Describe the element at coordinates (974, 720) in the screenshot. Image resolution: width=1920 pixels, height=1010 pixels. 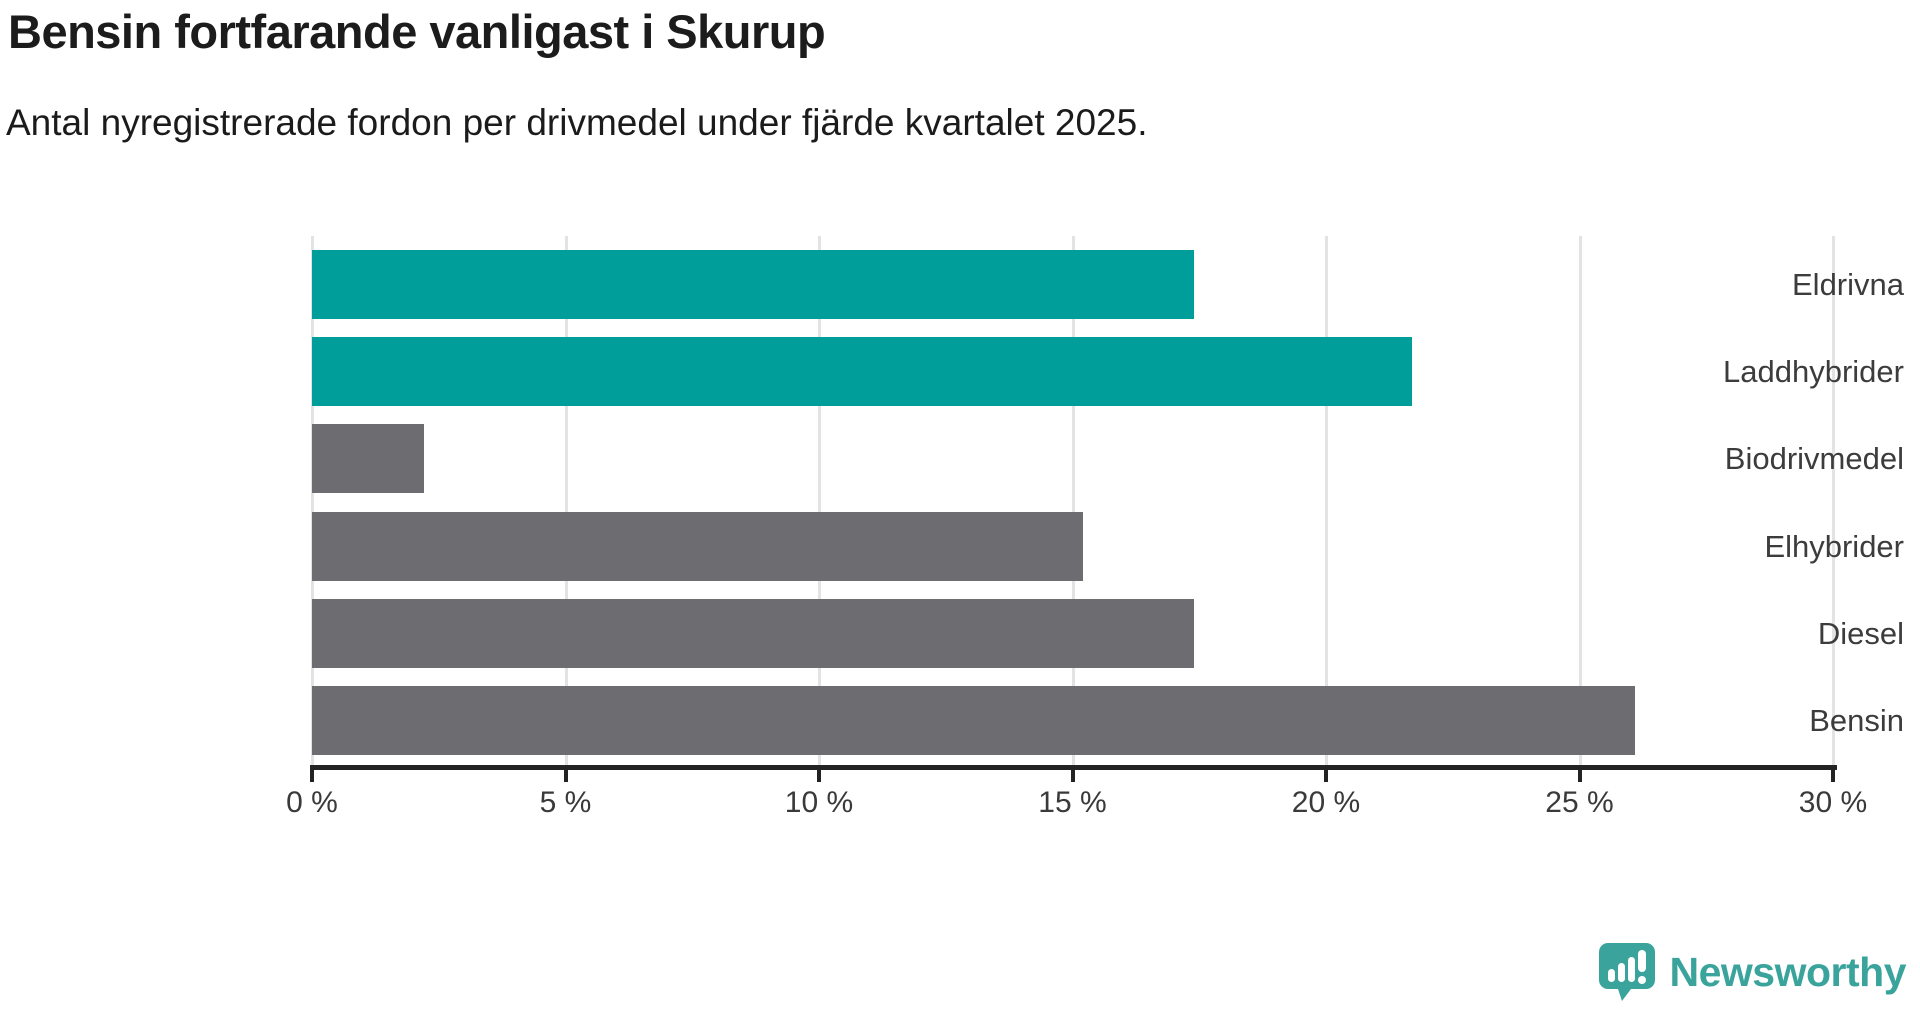
I see `bar-bensin` at that location.